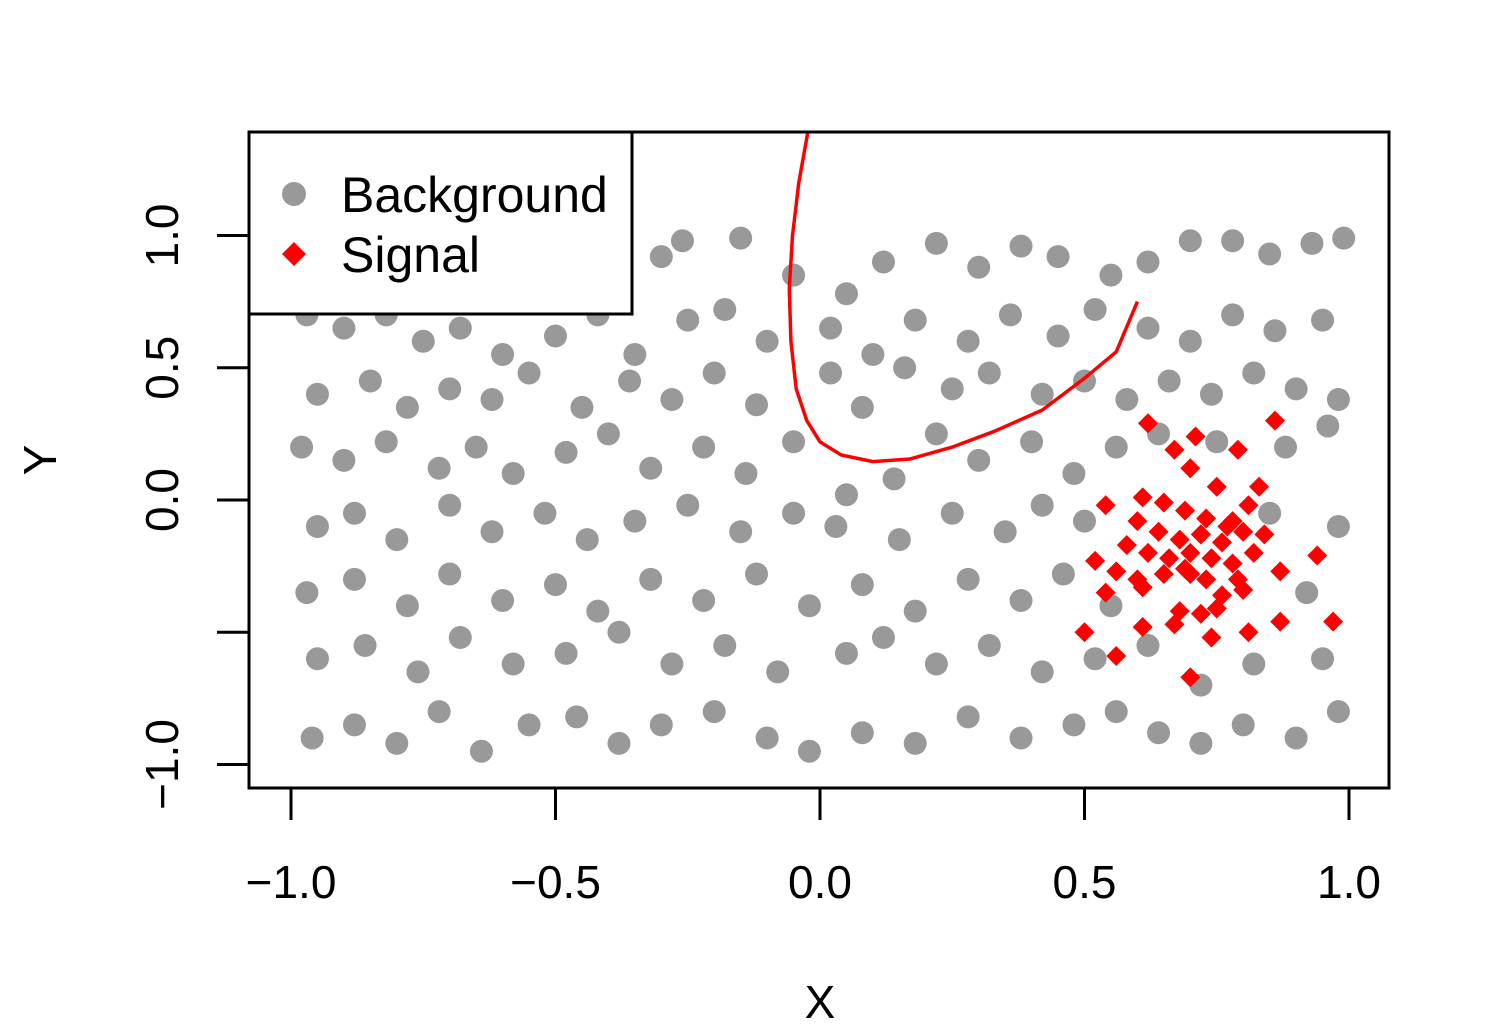 This screenshot has width=1496, height=1036. What do you see at coordinates (294, 194) in the screenshot?
I see `legend-background-marker` at bounding box center [294, 194].